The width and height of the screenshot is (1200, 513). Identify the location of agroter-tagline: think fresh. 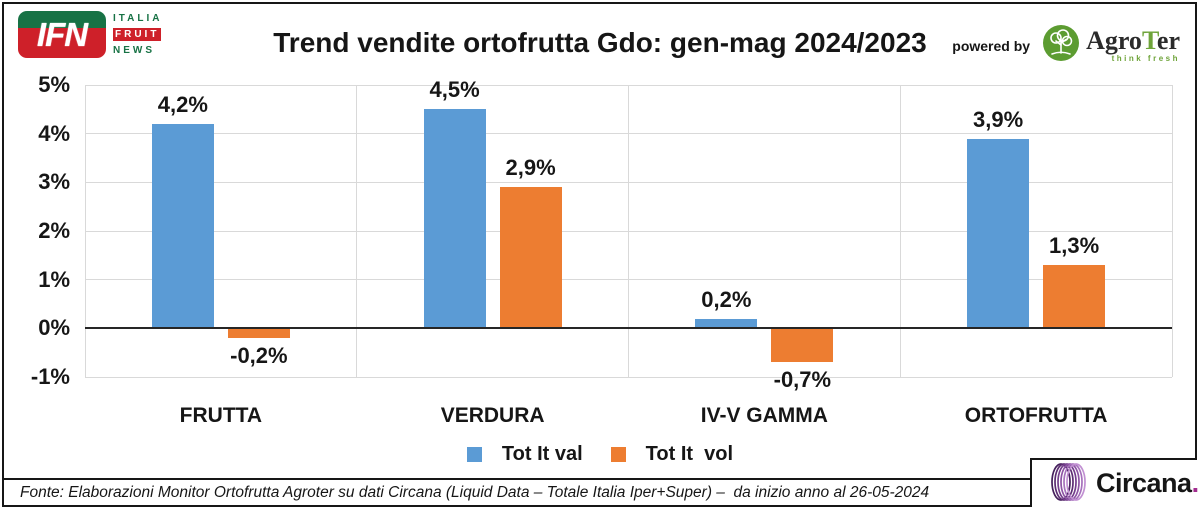
(1145, 58).